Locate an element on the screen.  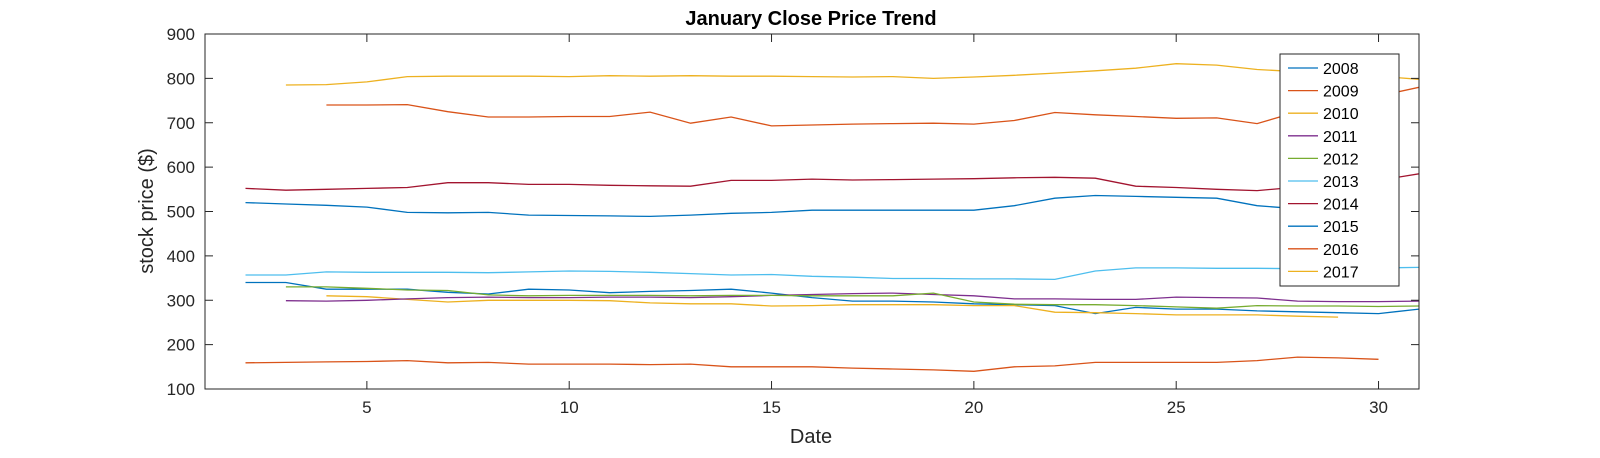
x-tick-label: 30 is located at coordinates (1378, 407).